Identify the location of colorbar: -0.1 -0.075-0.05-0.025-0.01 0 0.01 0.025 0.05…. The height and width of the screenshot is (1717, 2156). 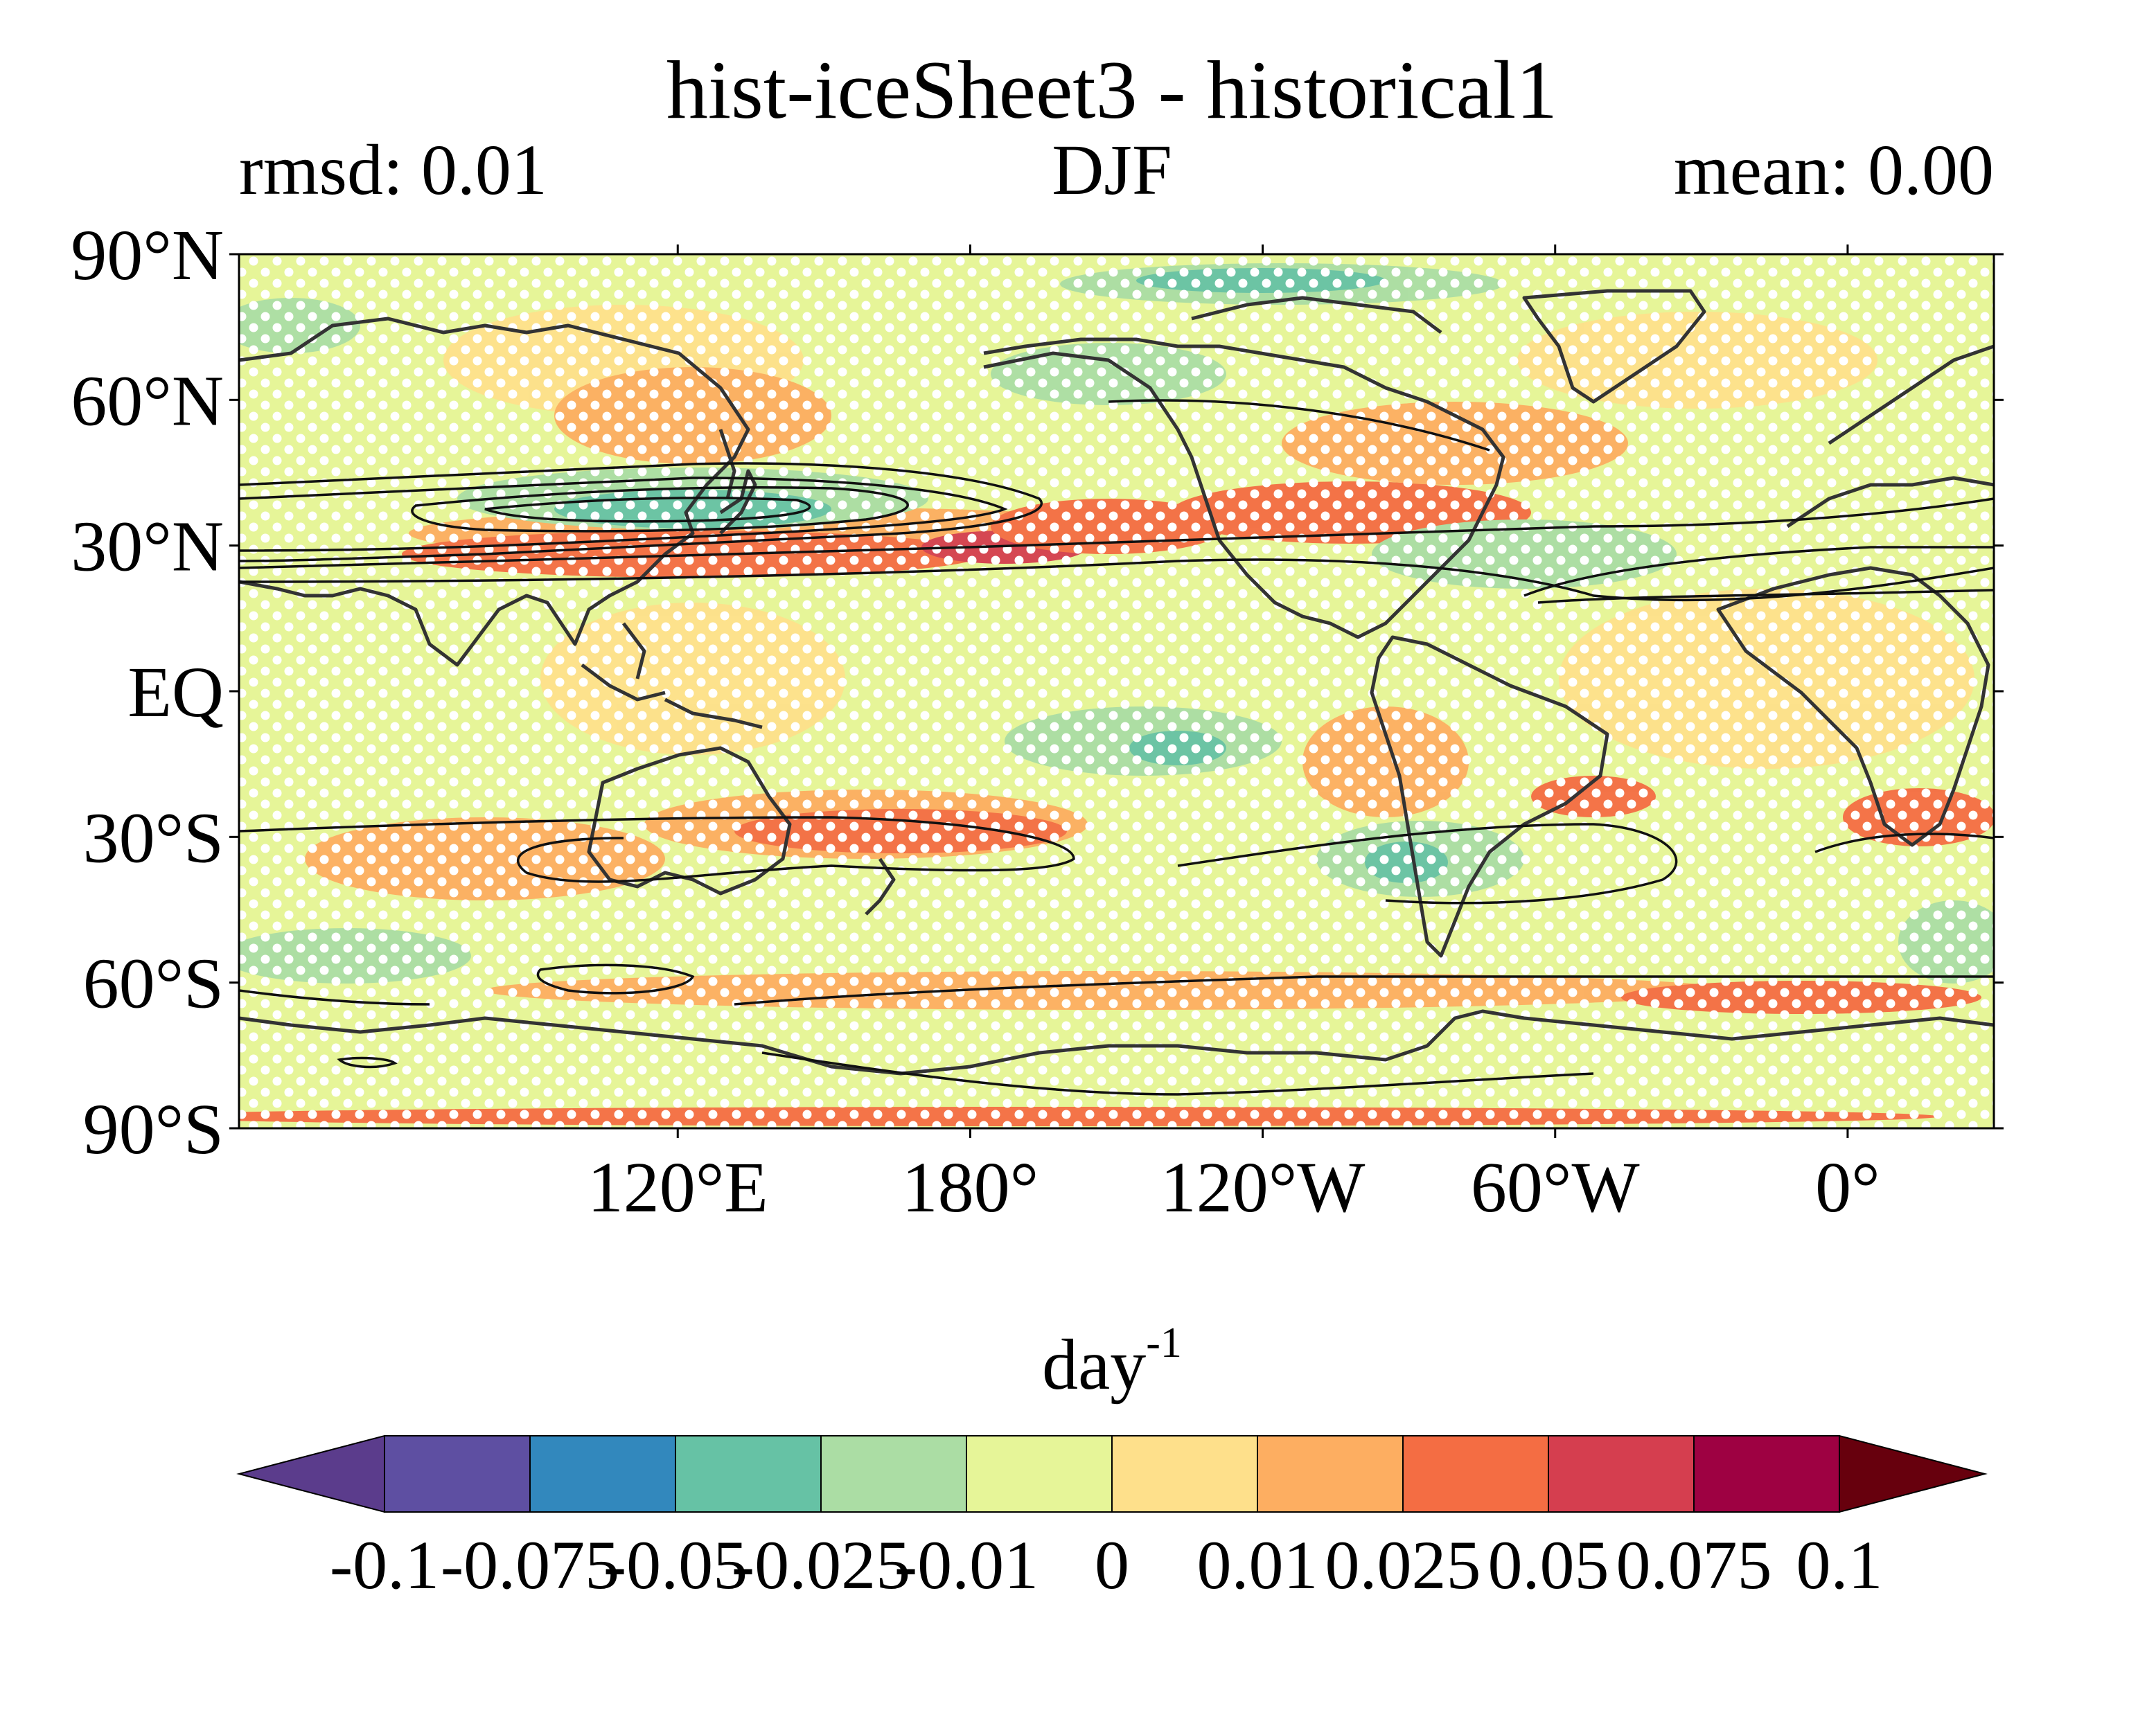
(1112, 1518).